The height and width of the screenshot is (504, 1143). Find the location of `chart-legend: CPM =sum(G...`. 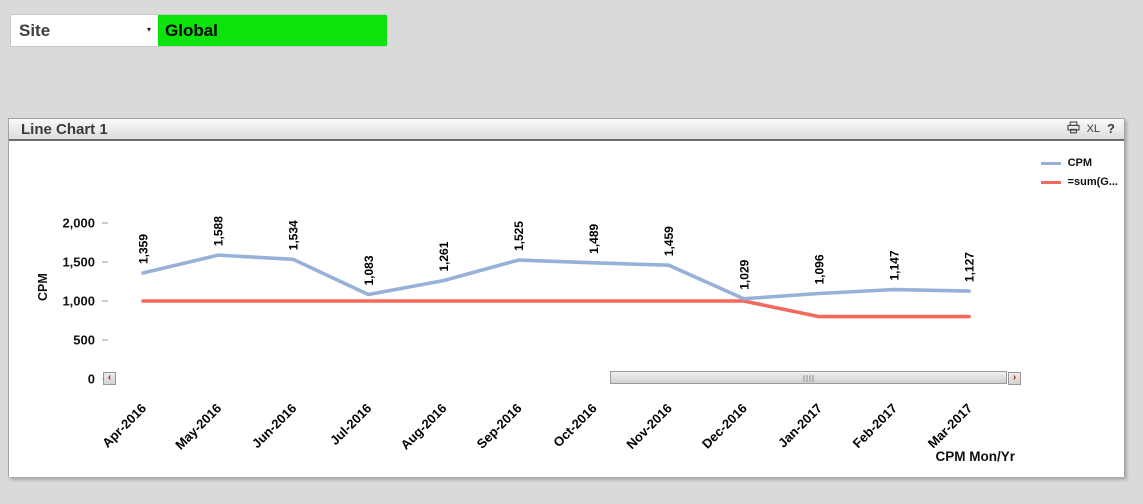

chart-legend: CPM =sum(G... is located at coordinates (1079, 176).